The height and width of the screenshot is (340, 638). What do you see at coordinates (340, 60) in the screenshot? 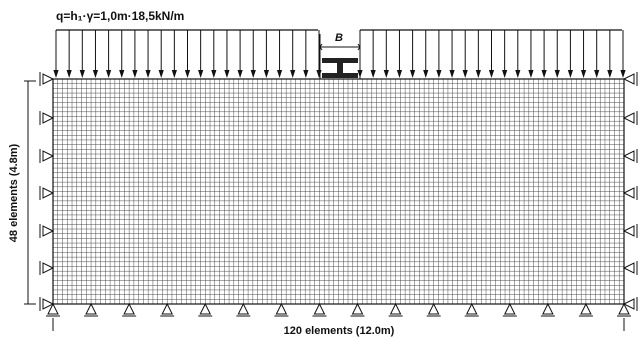
I see `footing-top-flange` at bounding box center [340, 60].